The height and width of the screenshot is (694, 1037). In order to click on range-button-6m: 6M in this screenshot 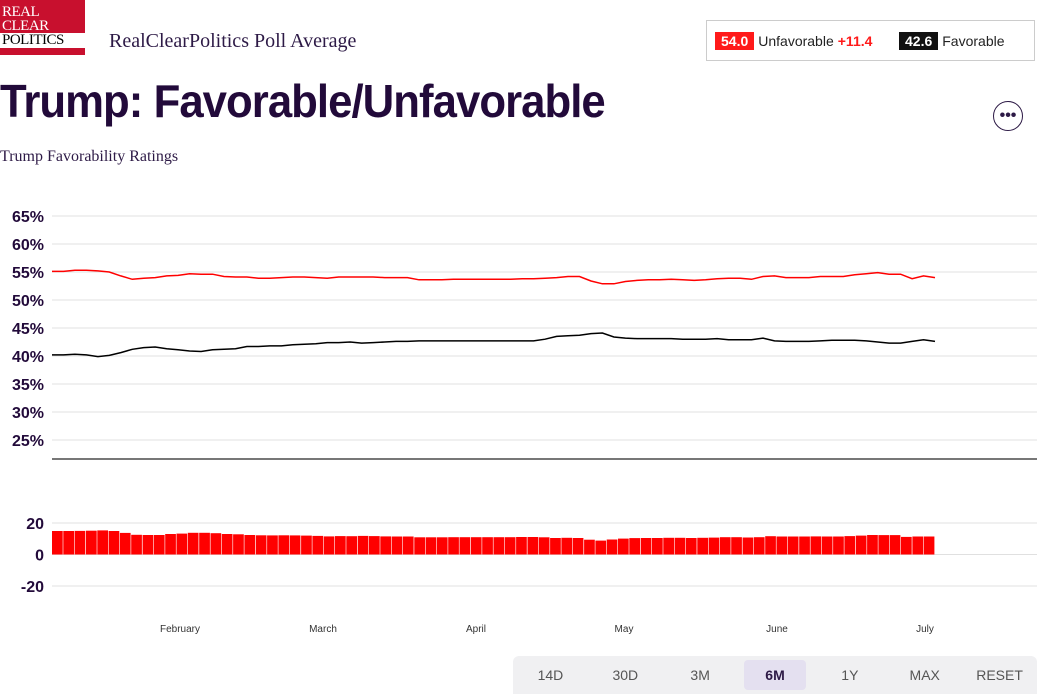, I will do `click(775, 675)`.